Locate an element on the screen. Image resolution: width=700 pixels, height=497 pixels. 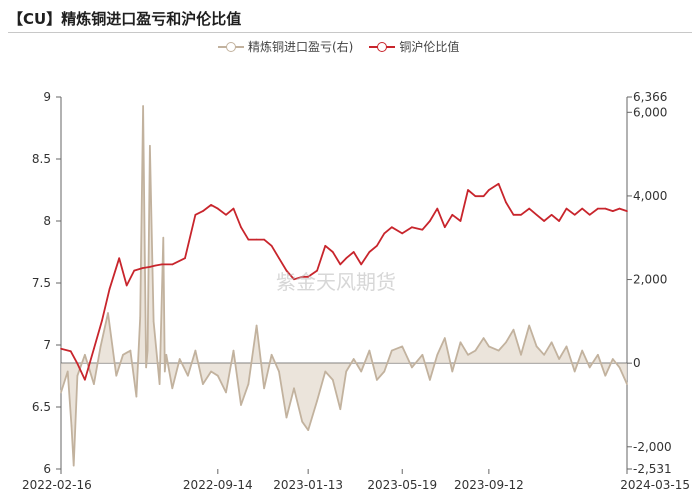
left-y-tick-label: 9 is located at coordinates (47, 97).